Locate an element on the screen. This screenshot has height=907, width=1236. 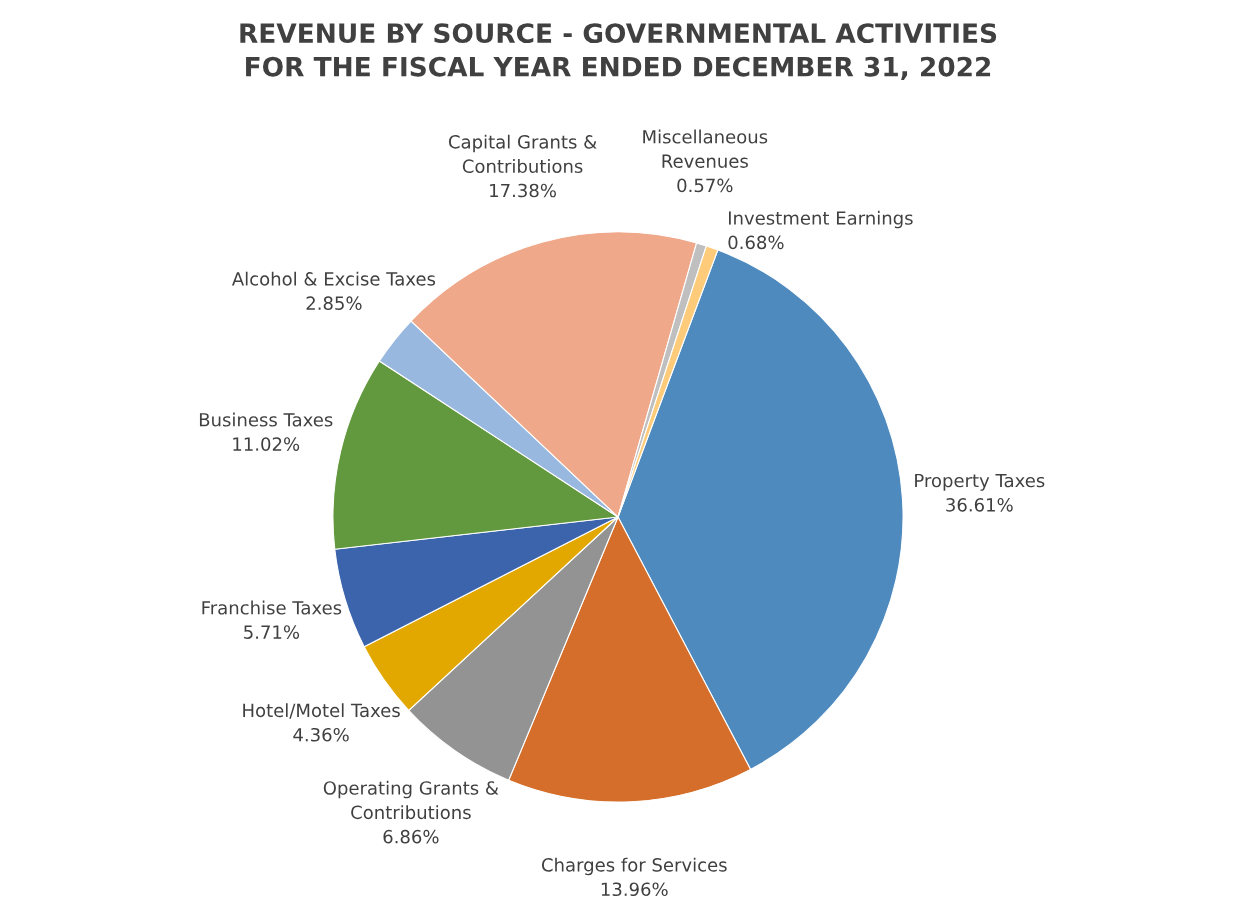
slice-label: Investment Earnings is located at coordinates (820, 219).